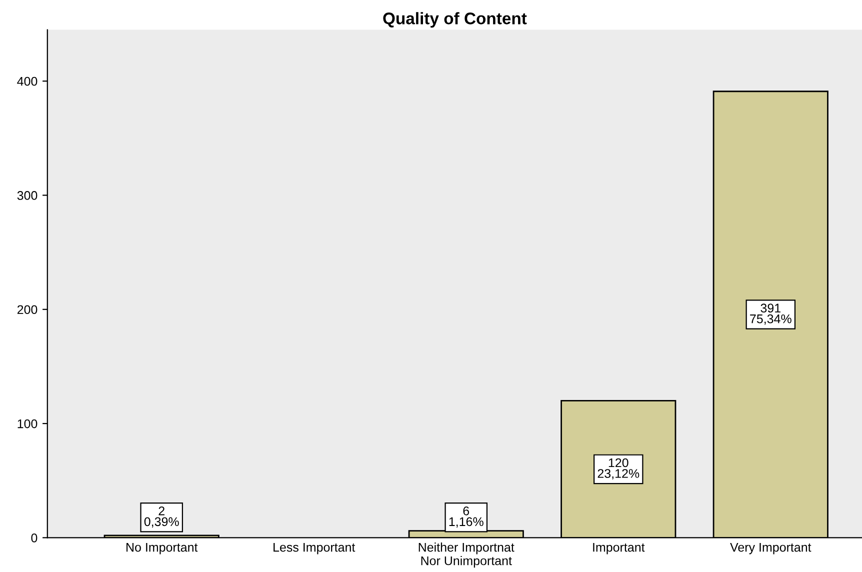  Describe the element at coordinates (27, 195) in the screenshot. I see `y-tick-label: 300` at that location.